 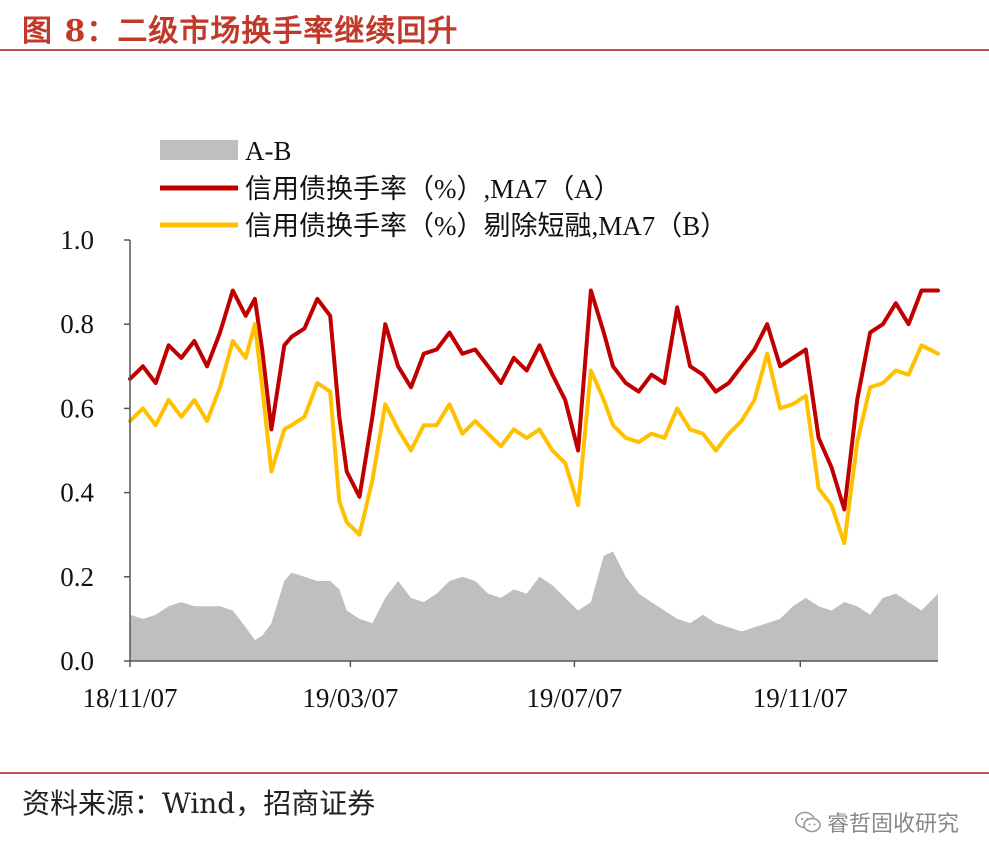 What do you see at coordinates (199, 803) in the screenshot?
I see `source-note: 资料来源：Wind，招商证券` at bounding box center [199, 803].